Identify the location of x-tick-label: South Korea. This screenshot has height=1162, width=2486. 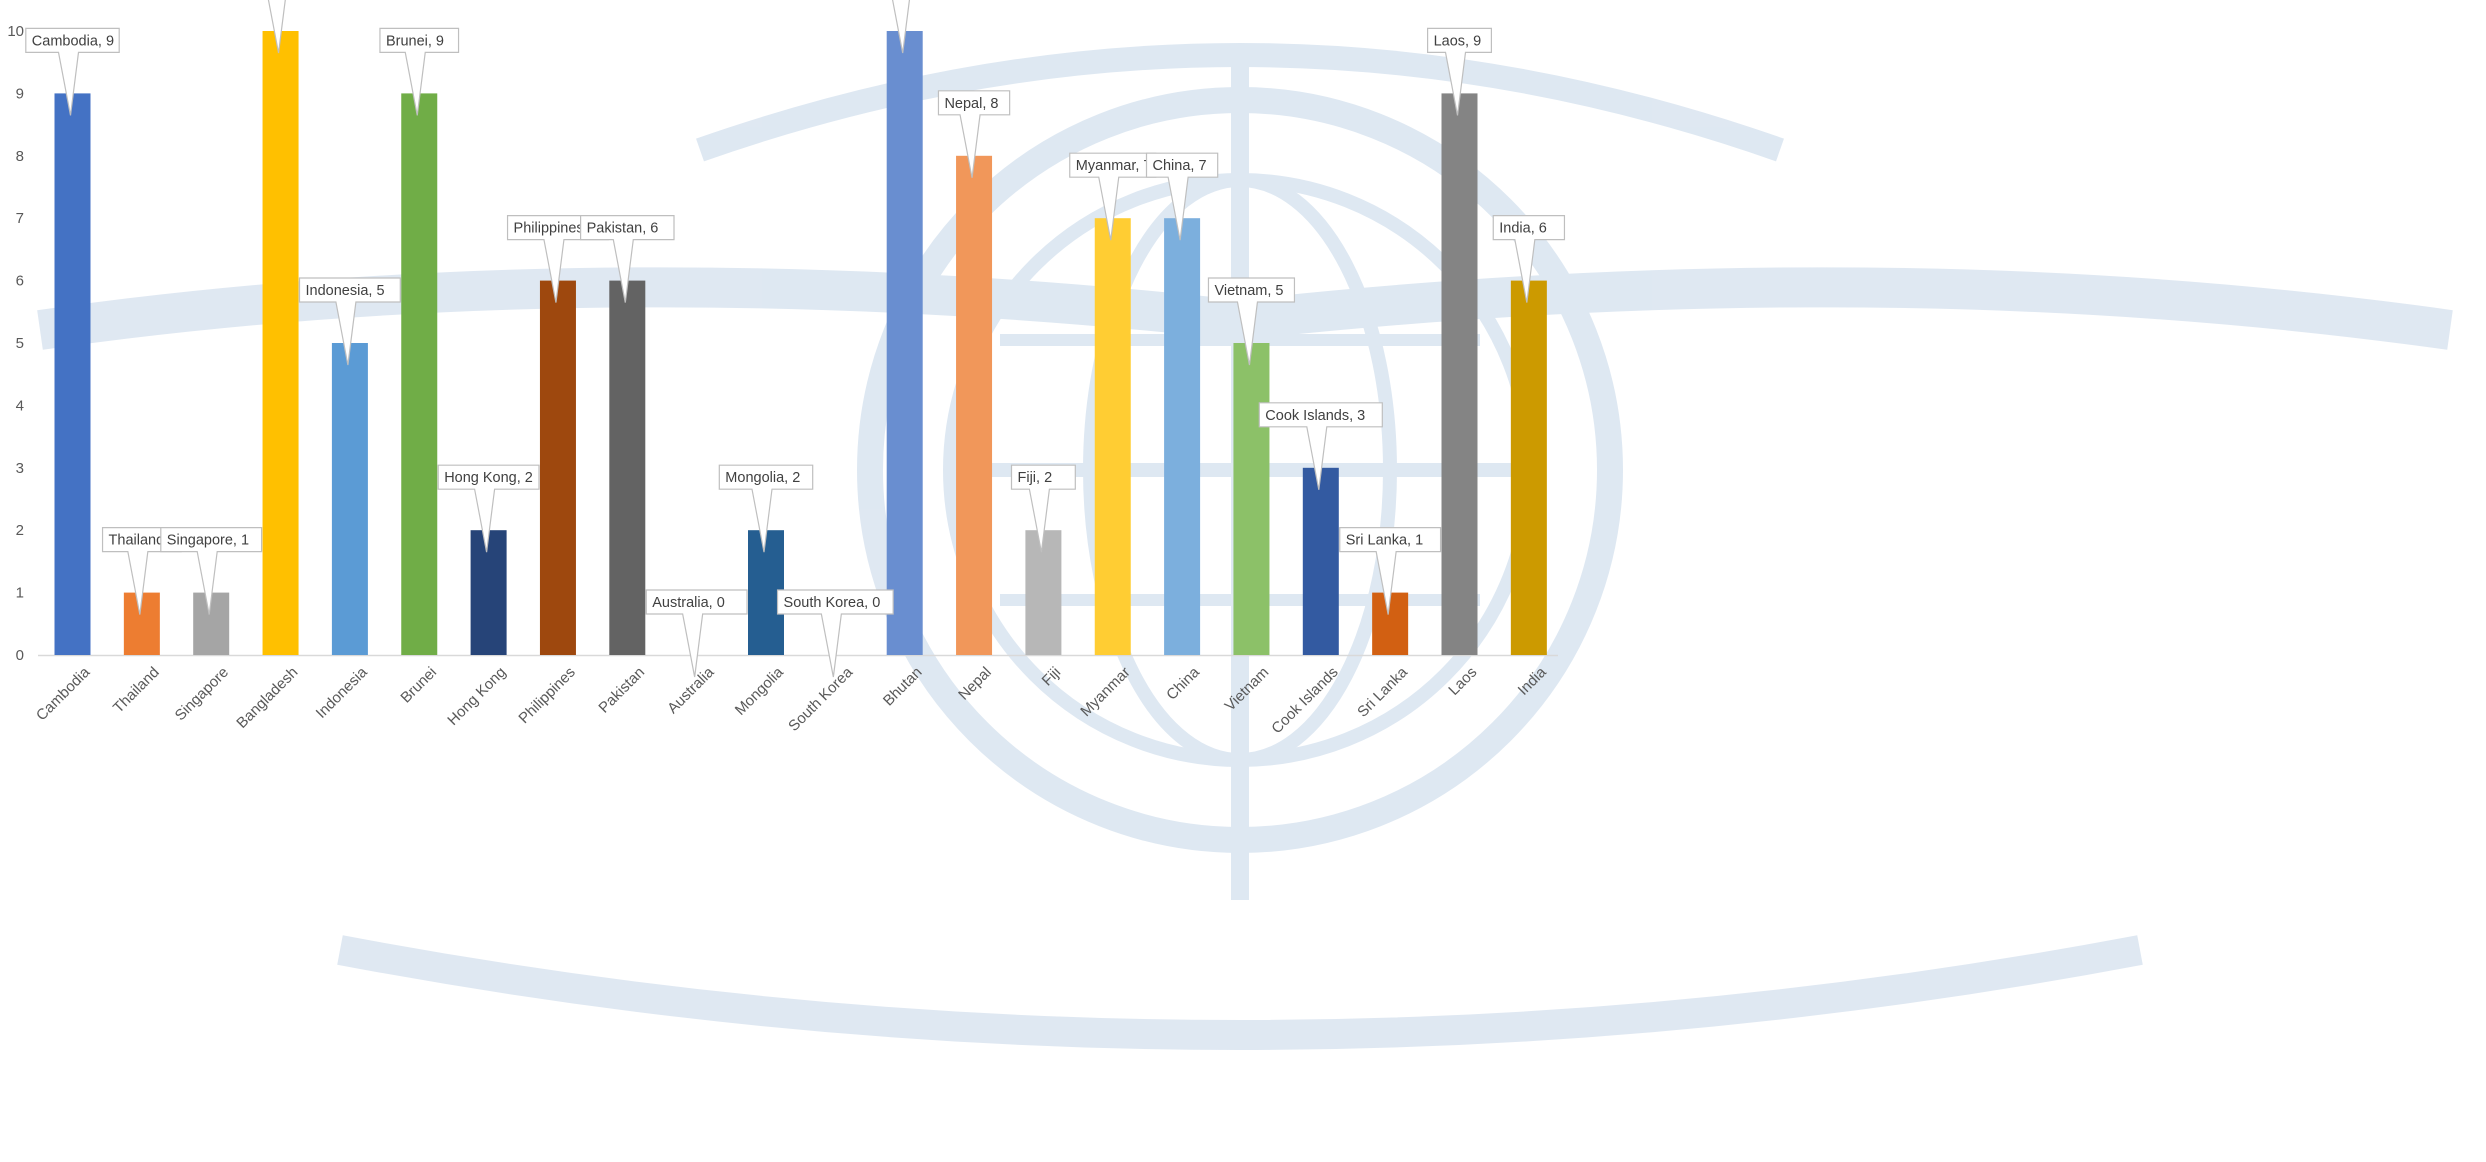
(820, 698).